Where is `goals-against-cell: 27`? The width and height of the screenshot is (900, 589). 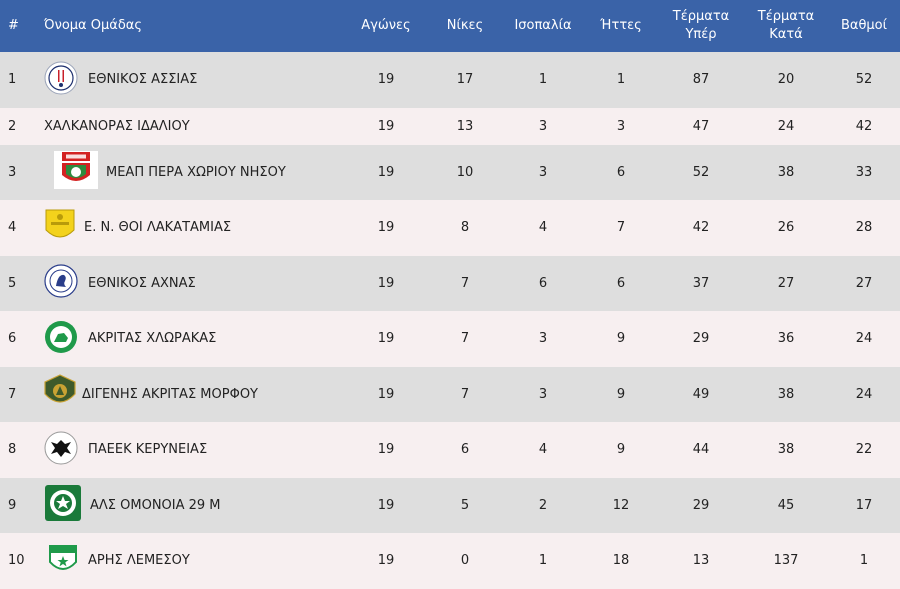
goals-against-cell: 27 is located at coordinates (786, 283).